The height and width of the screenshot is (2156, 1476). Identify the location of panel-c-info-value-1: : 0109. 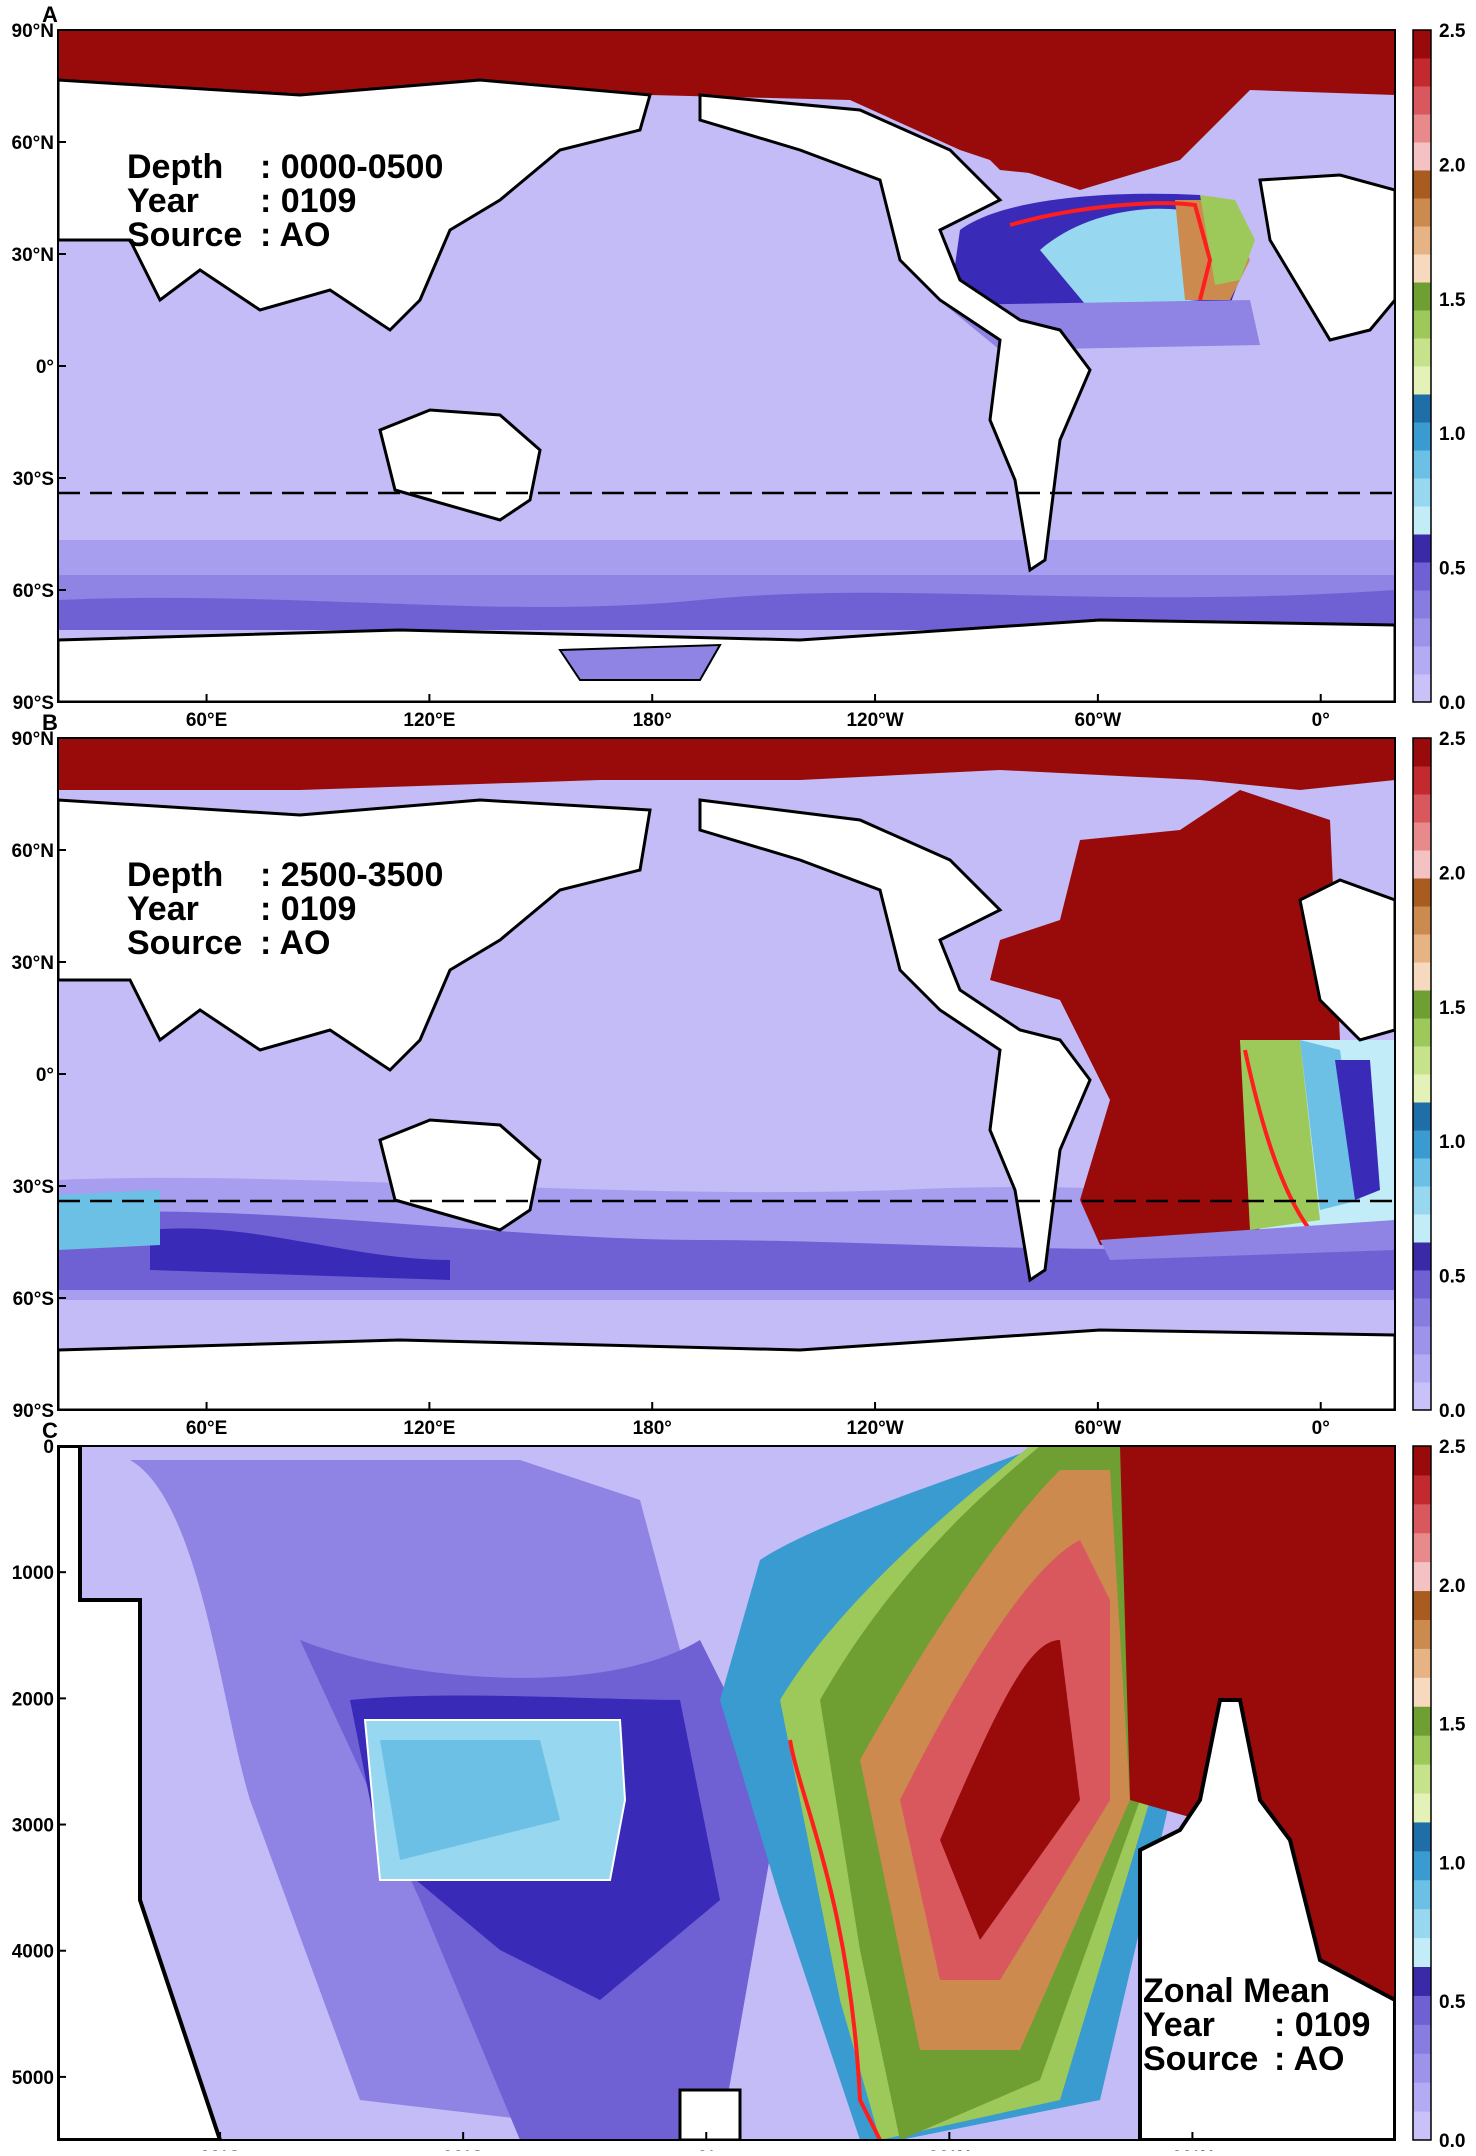
(1322, 2025).